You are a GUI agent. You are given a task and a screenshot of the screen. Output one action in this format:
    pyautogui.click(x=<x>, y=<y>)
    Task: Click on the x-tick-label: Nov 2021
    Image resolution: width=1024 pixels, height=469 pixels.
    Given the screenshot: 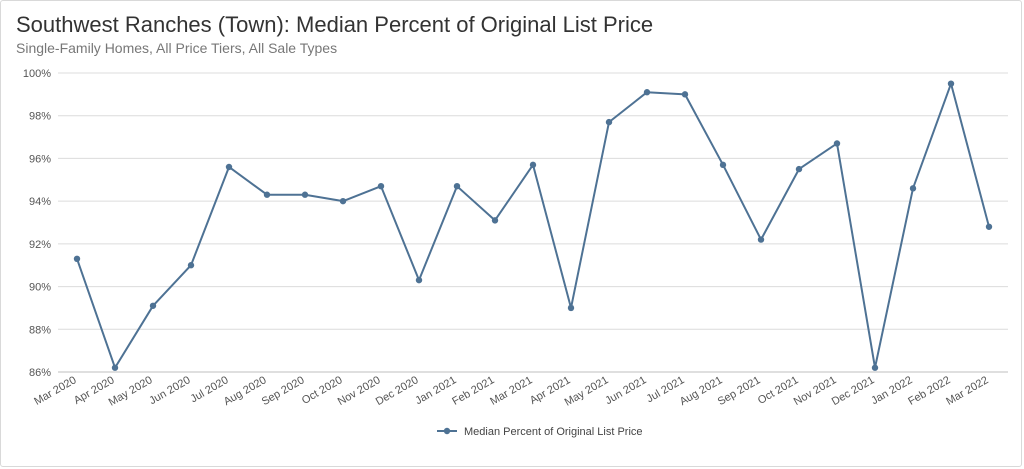 What is the action you would take?
    pyautogui.click(x=815, y=391)
    